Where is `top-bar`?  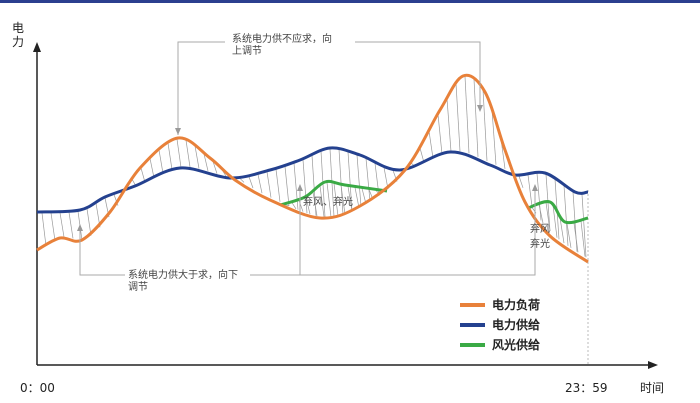
top-bar is located at coordinates (350, 1).